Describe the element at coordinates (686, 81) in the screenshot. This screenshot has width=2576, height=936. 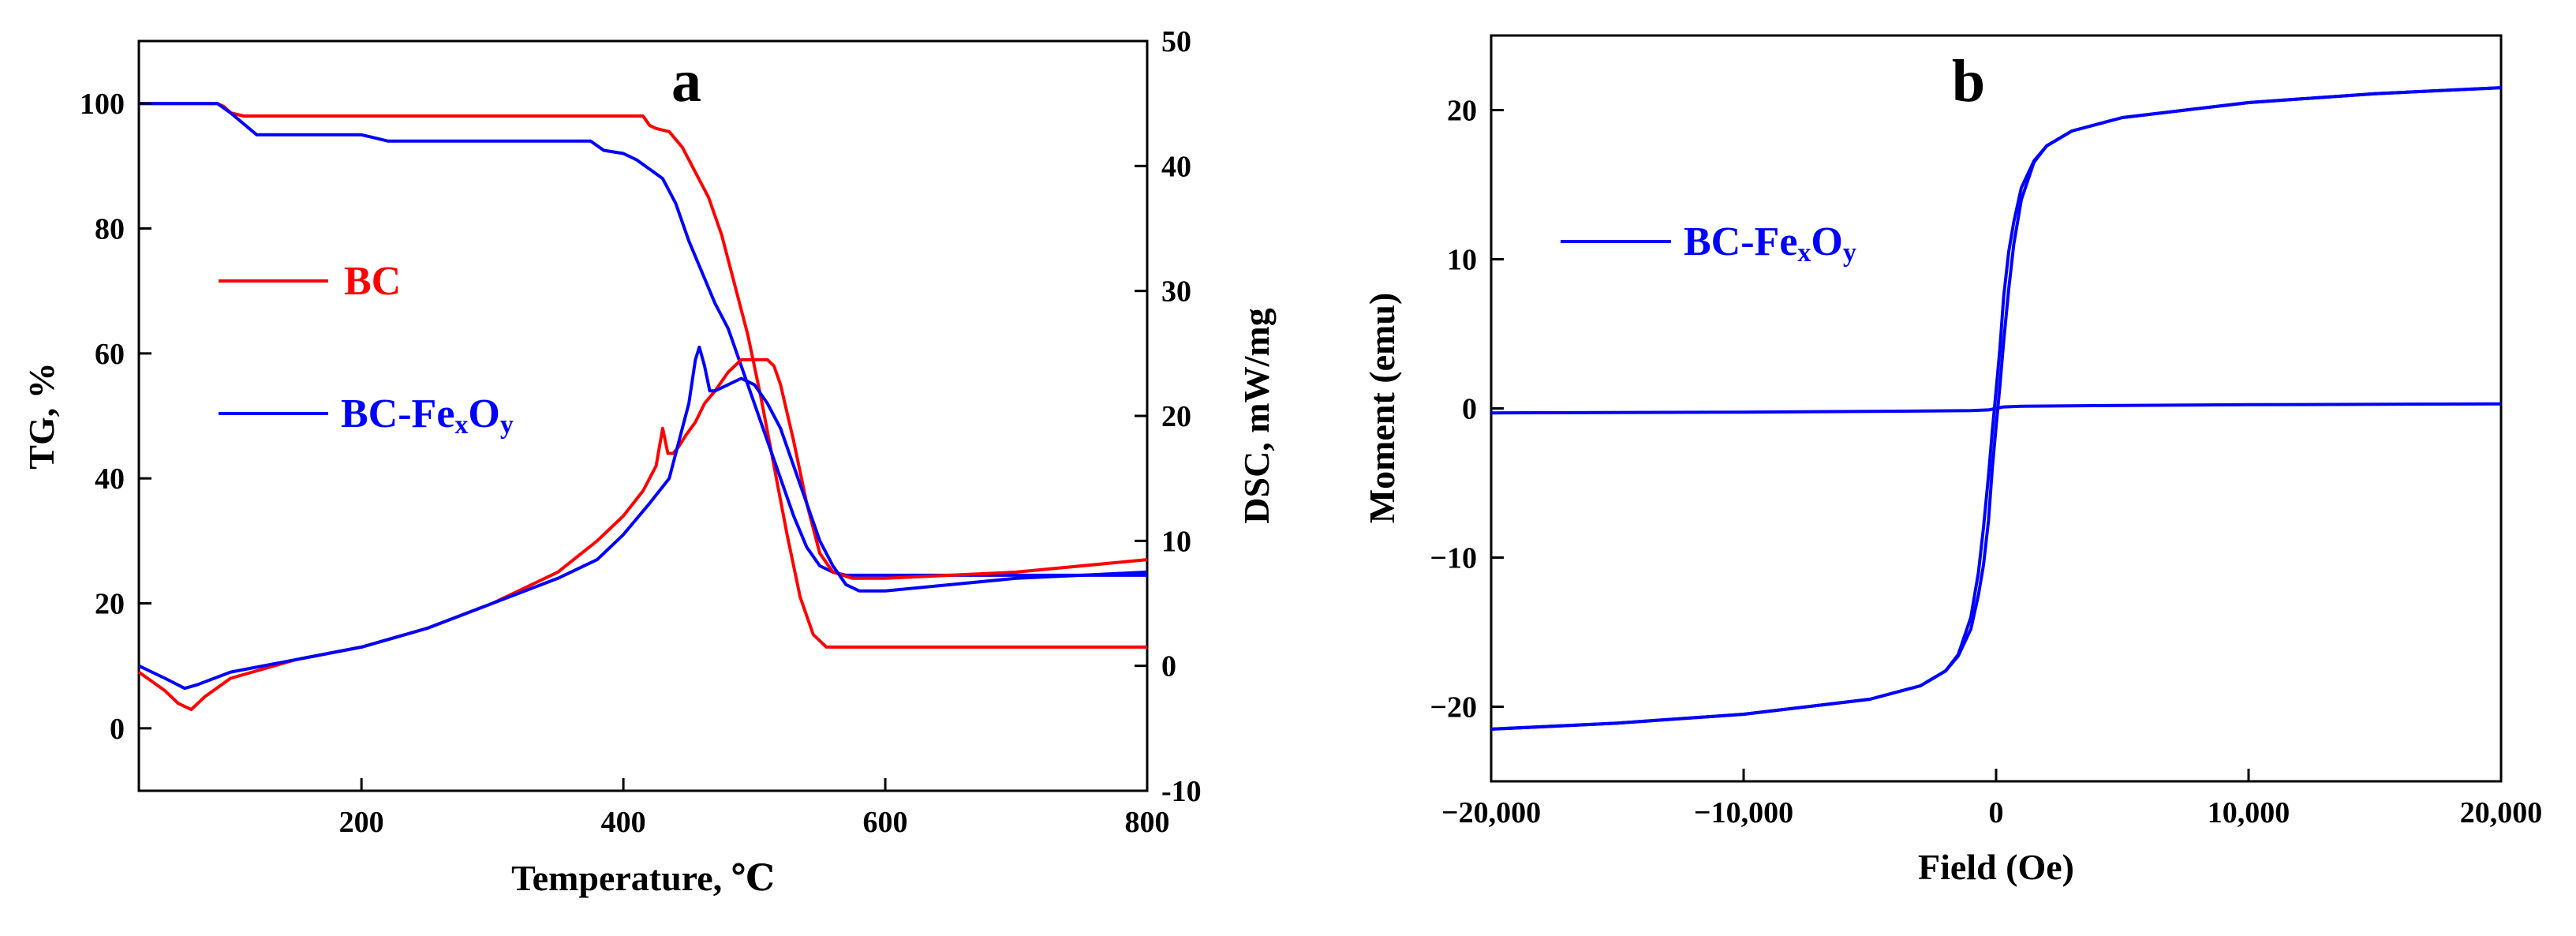
I see `panel-a-letter: a` at that location.